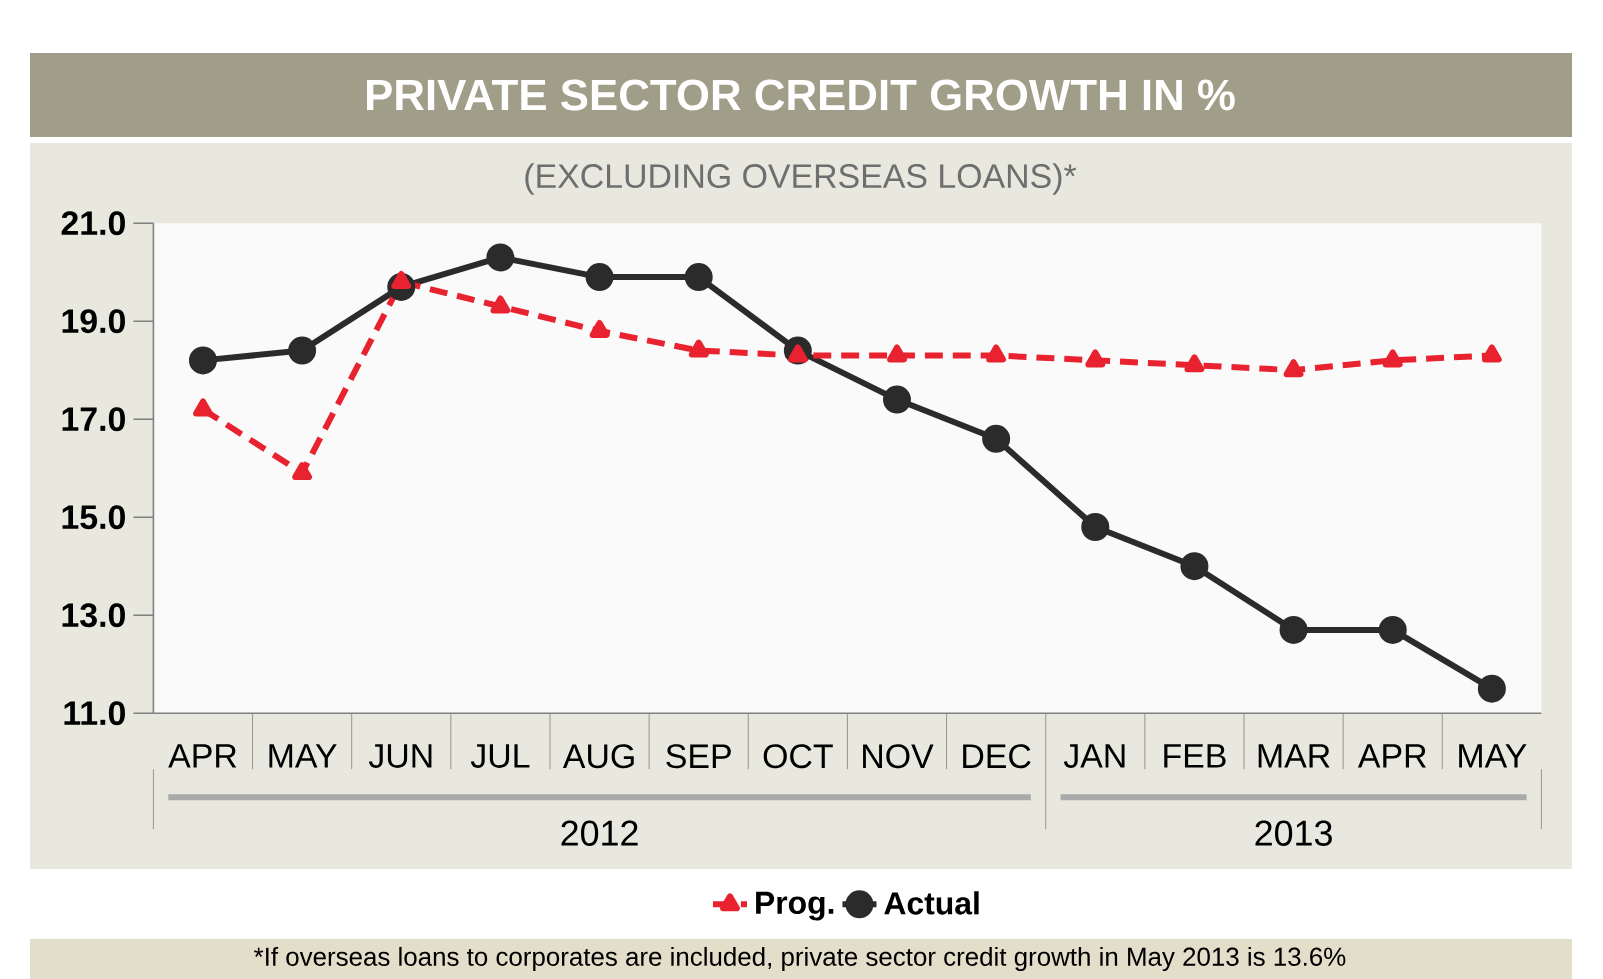 The height and width of the screenshot is (979, 1603). What do you see at coordinates (599, 833) in the screenshot?
I see `text: 2012` at bounding box center [599, 833].